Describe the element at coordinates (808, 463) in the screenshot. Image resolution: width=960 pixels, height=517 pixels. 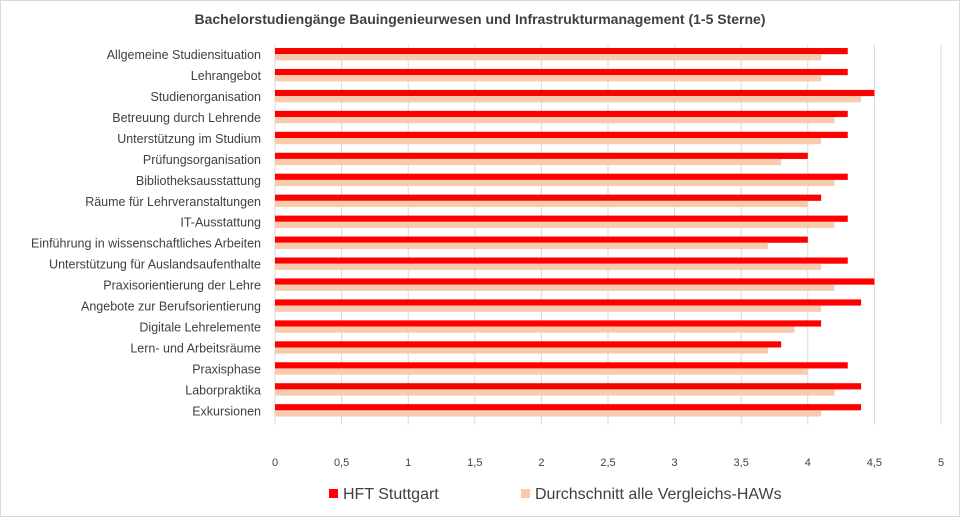
I see `x-tick-label: 4` at that location.